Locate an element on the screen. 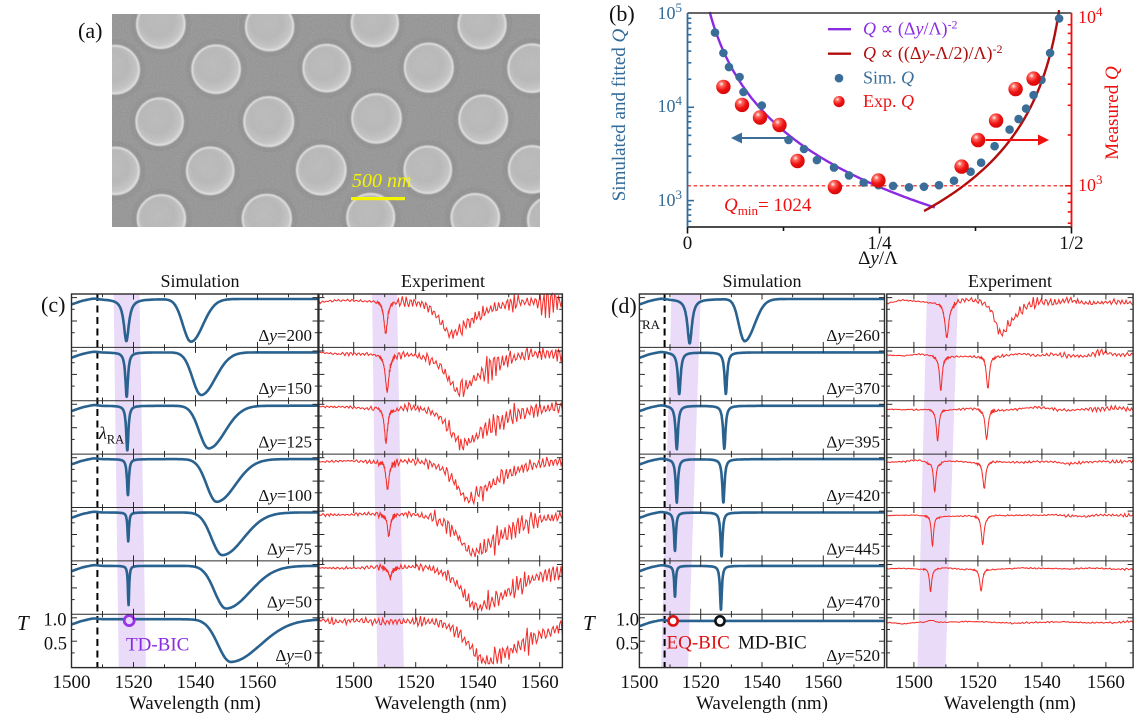 The height and width of the screenshot is (720, 1142). svg-text: Δy=370 is located at coordinates (853, 388).